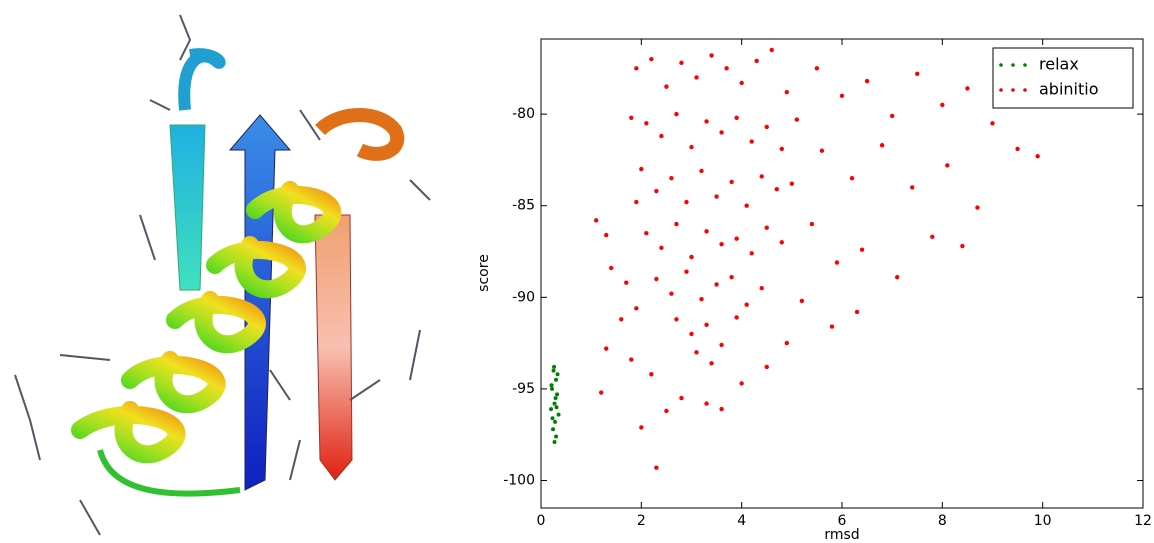  Describe the element at coordinates (519, 481) in the screenshot. I see `y-tick-label: -100` at that location.